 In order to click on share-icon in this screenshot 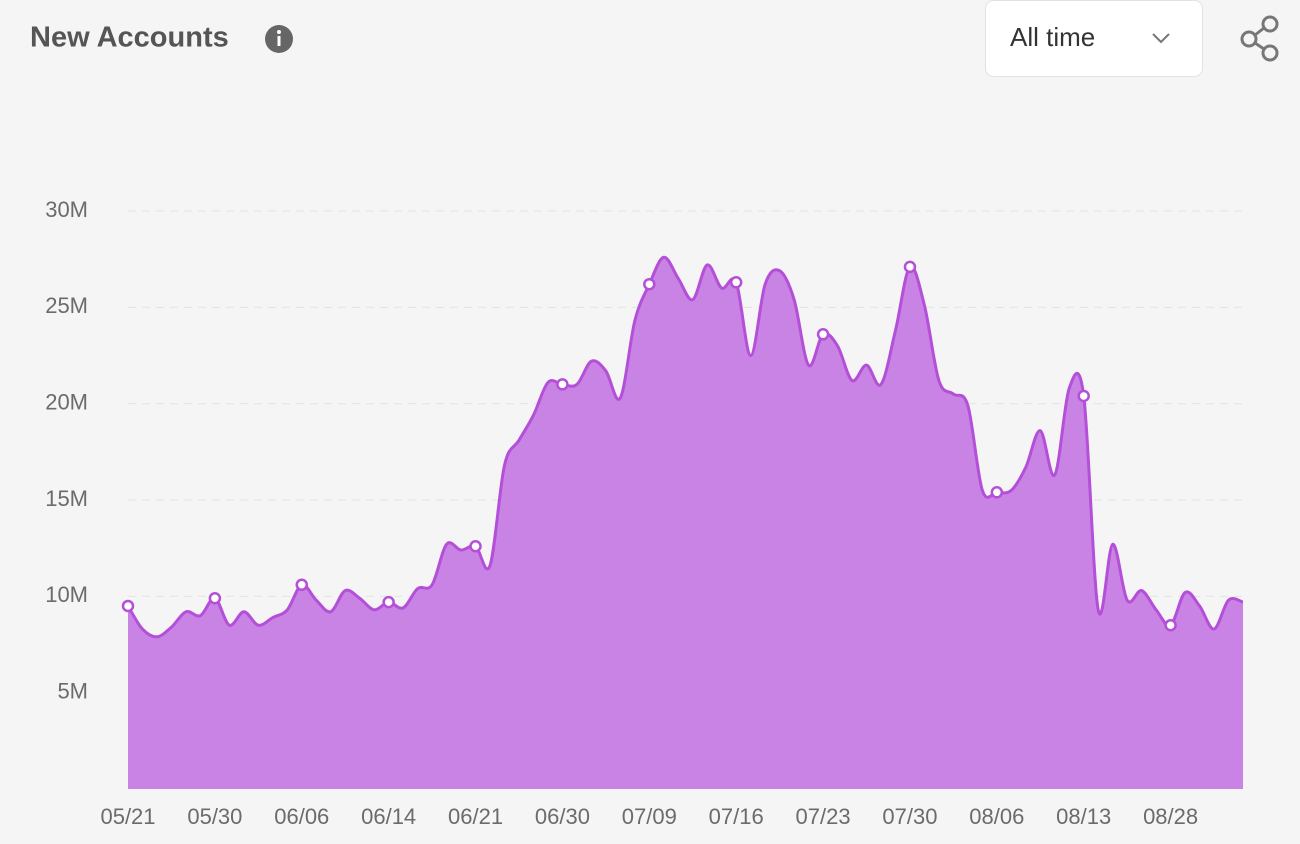, I will do `click(1259, 38)`.